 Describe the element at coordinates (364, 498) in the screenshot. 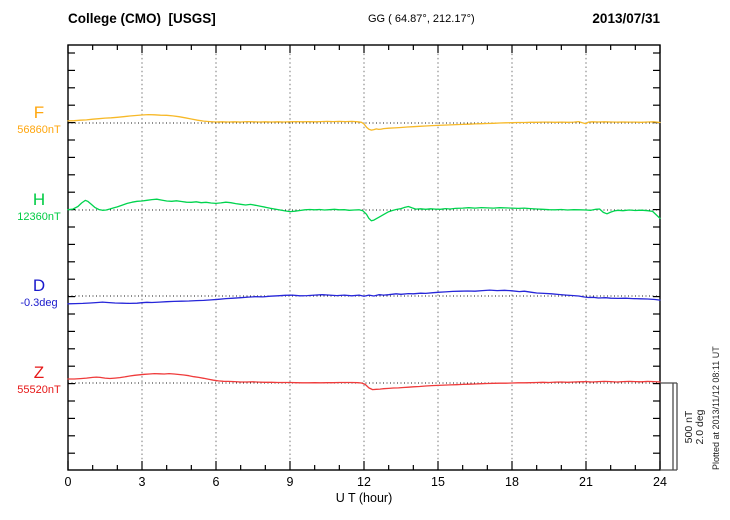

I see `x-axis-title: U T (hour)` at that location.